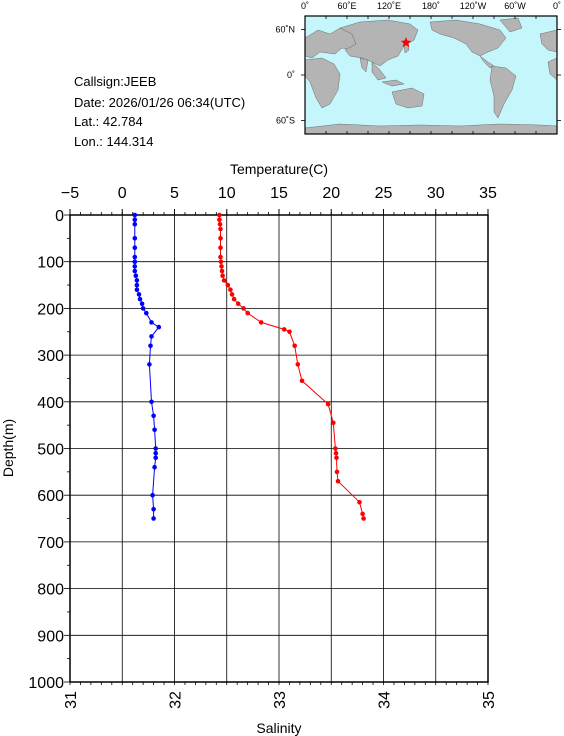  What do you see at coordinates (50, 403) in the screenshot?
I see `depth-tick-label: 400` at bounding box center [50, 403].